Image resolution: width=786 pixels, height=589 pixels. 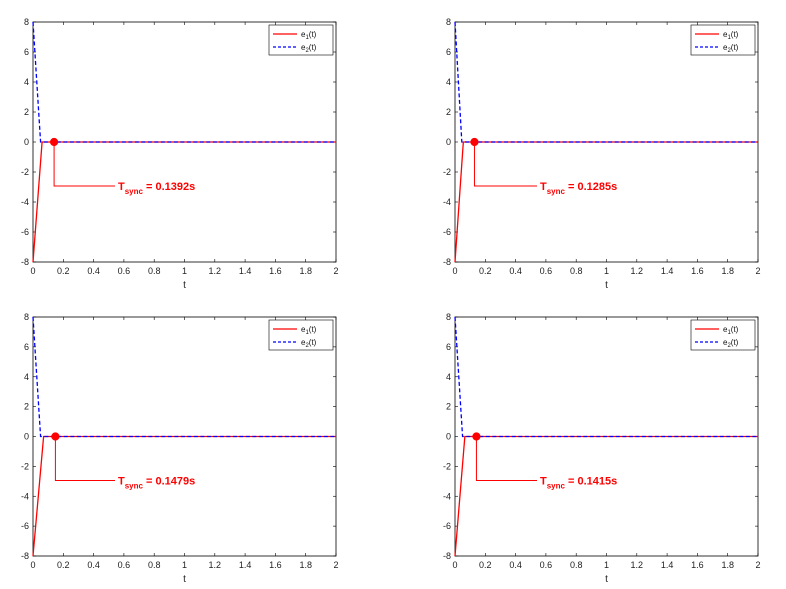 I want to click on sync-time-annotation: Tsync = 0.1415s, so click(x=578, y=483).